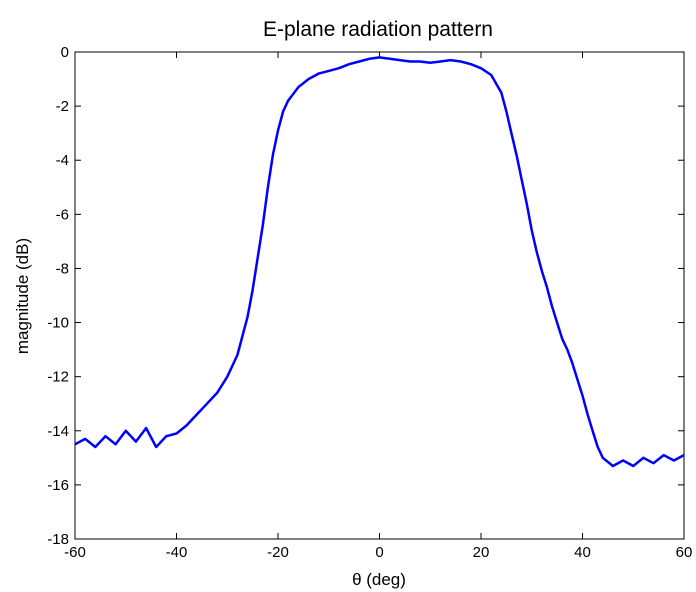  Describe the element at coordinates (62, 268) in the screenshot. I see `y-tick-label: -8` at that location.